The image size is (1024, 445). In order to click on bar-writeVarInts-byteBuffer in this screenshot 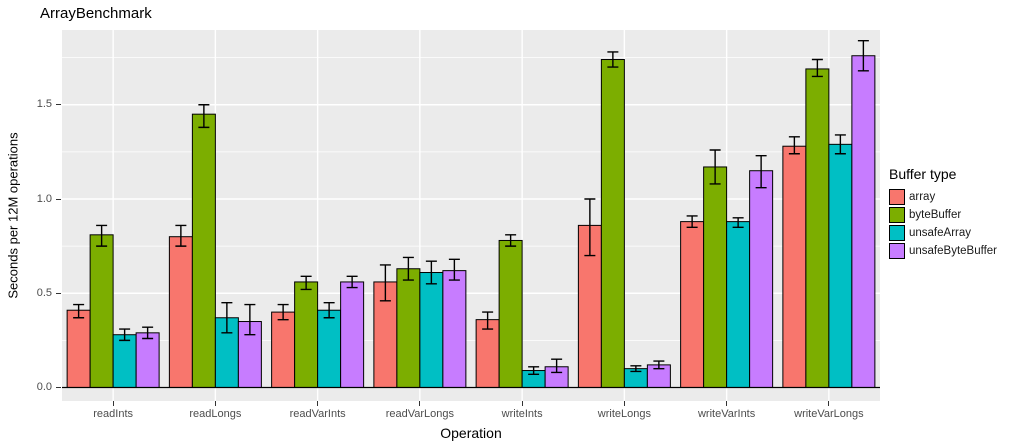, I will do `click(715, 277)`.